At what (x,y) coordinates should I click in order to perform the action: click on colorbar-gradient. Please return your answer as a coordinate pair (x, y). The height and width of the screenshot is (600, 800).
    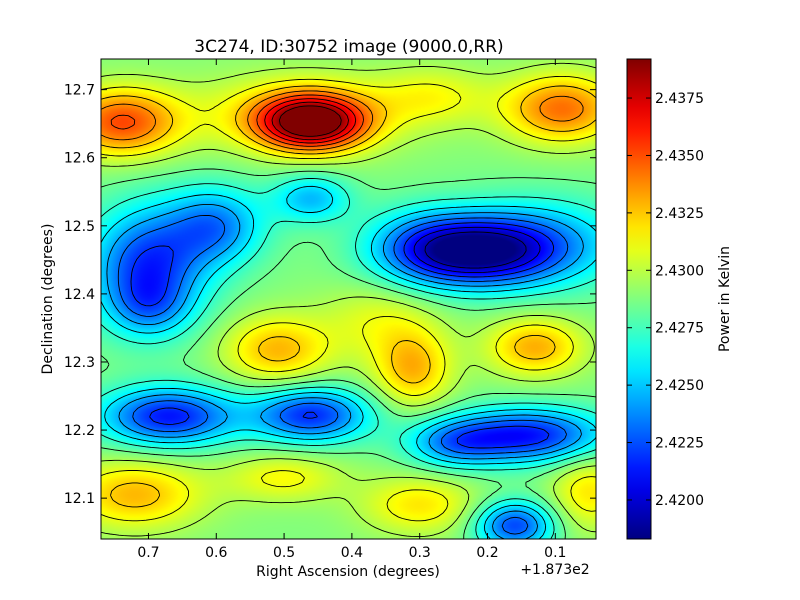
    Looking at the image, I should click on (639, 299).